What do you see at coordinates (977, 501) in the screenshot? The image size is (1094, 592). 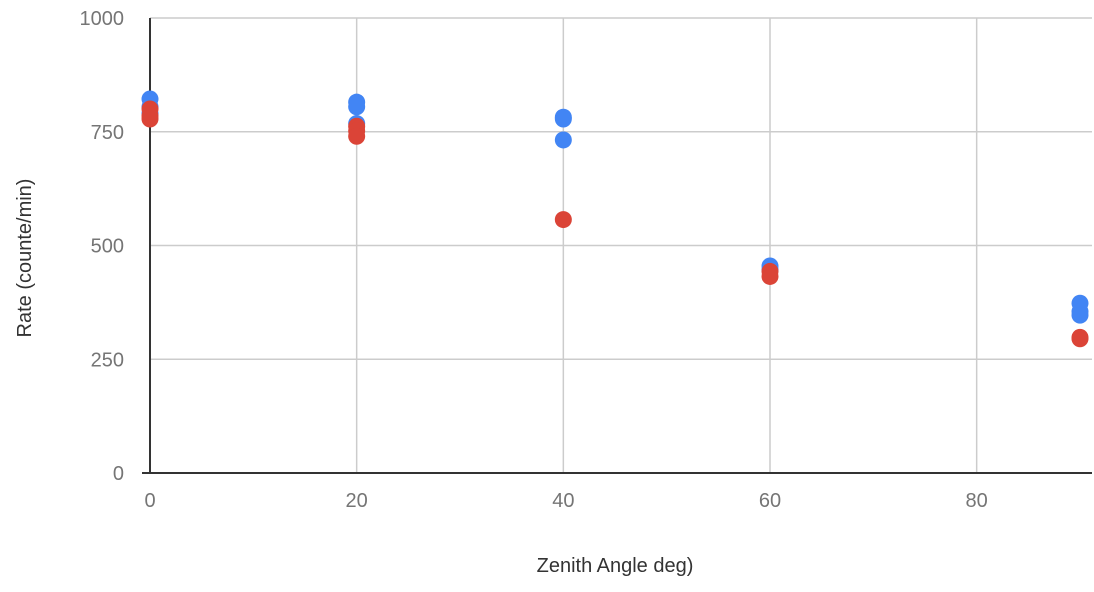 I see `x-tick-label: 80` at bounding box center [977, 501].